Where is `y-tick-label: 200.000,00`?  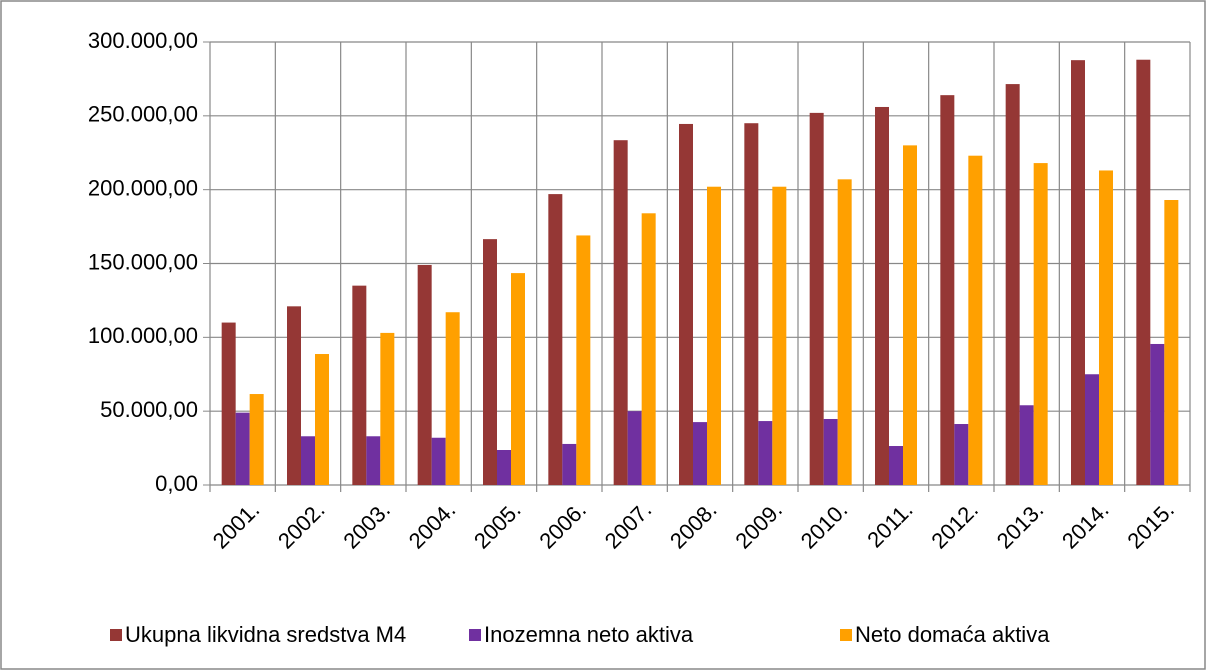 y-tick-label: 200.000,00 is located at coordinates (143, 187).